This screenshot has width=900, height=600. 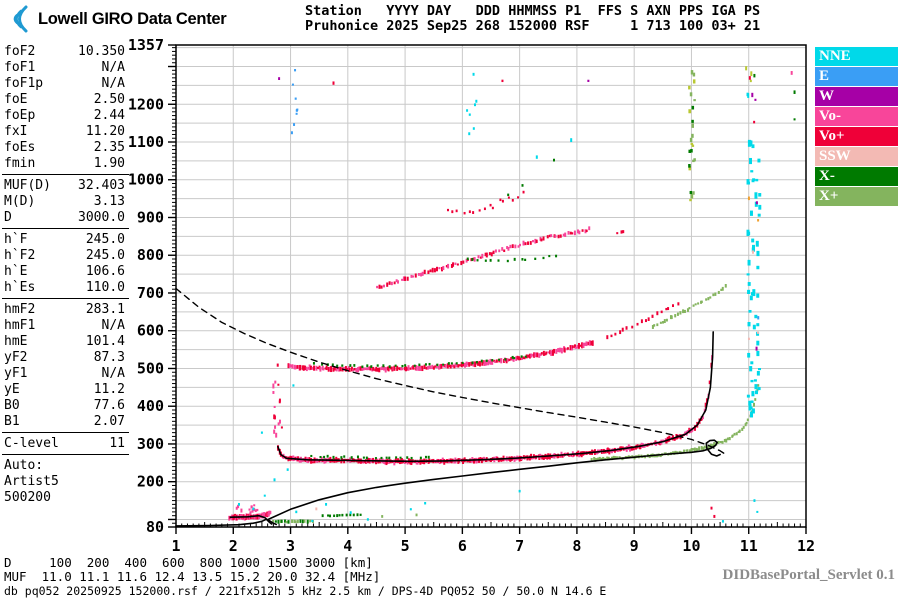 What do you see at coordinates (856, 76) in the screenshot?
I see `legend-item-e: E` at bounding box center [856, 76].